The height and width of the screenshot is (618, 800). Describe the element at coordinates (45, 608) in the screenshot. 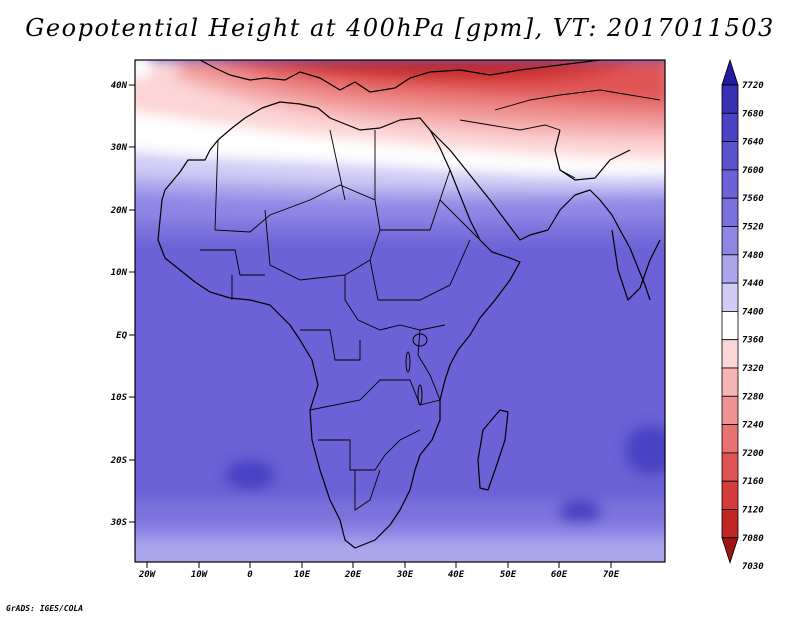

I see `credit-text: GrADS: IGES/COLA` at that location.